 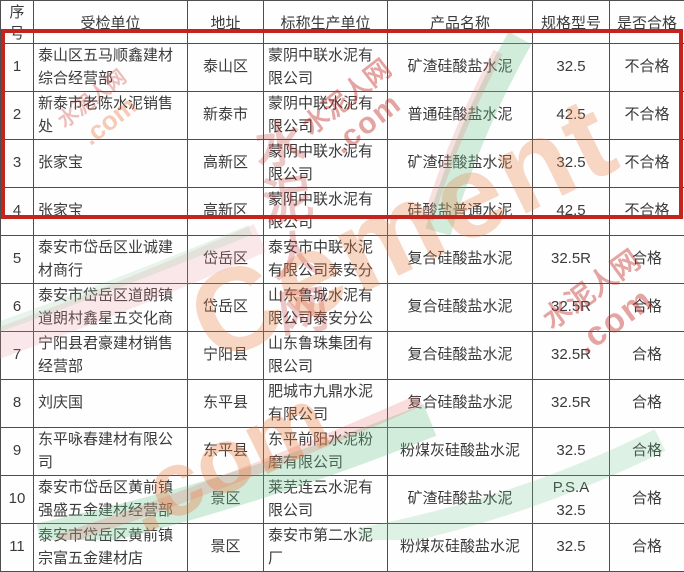 I want to click on column-header: 产品名称, so click(x=460, y=22).